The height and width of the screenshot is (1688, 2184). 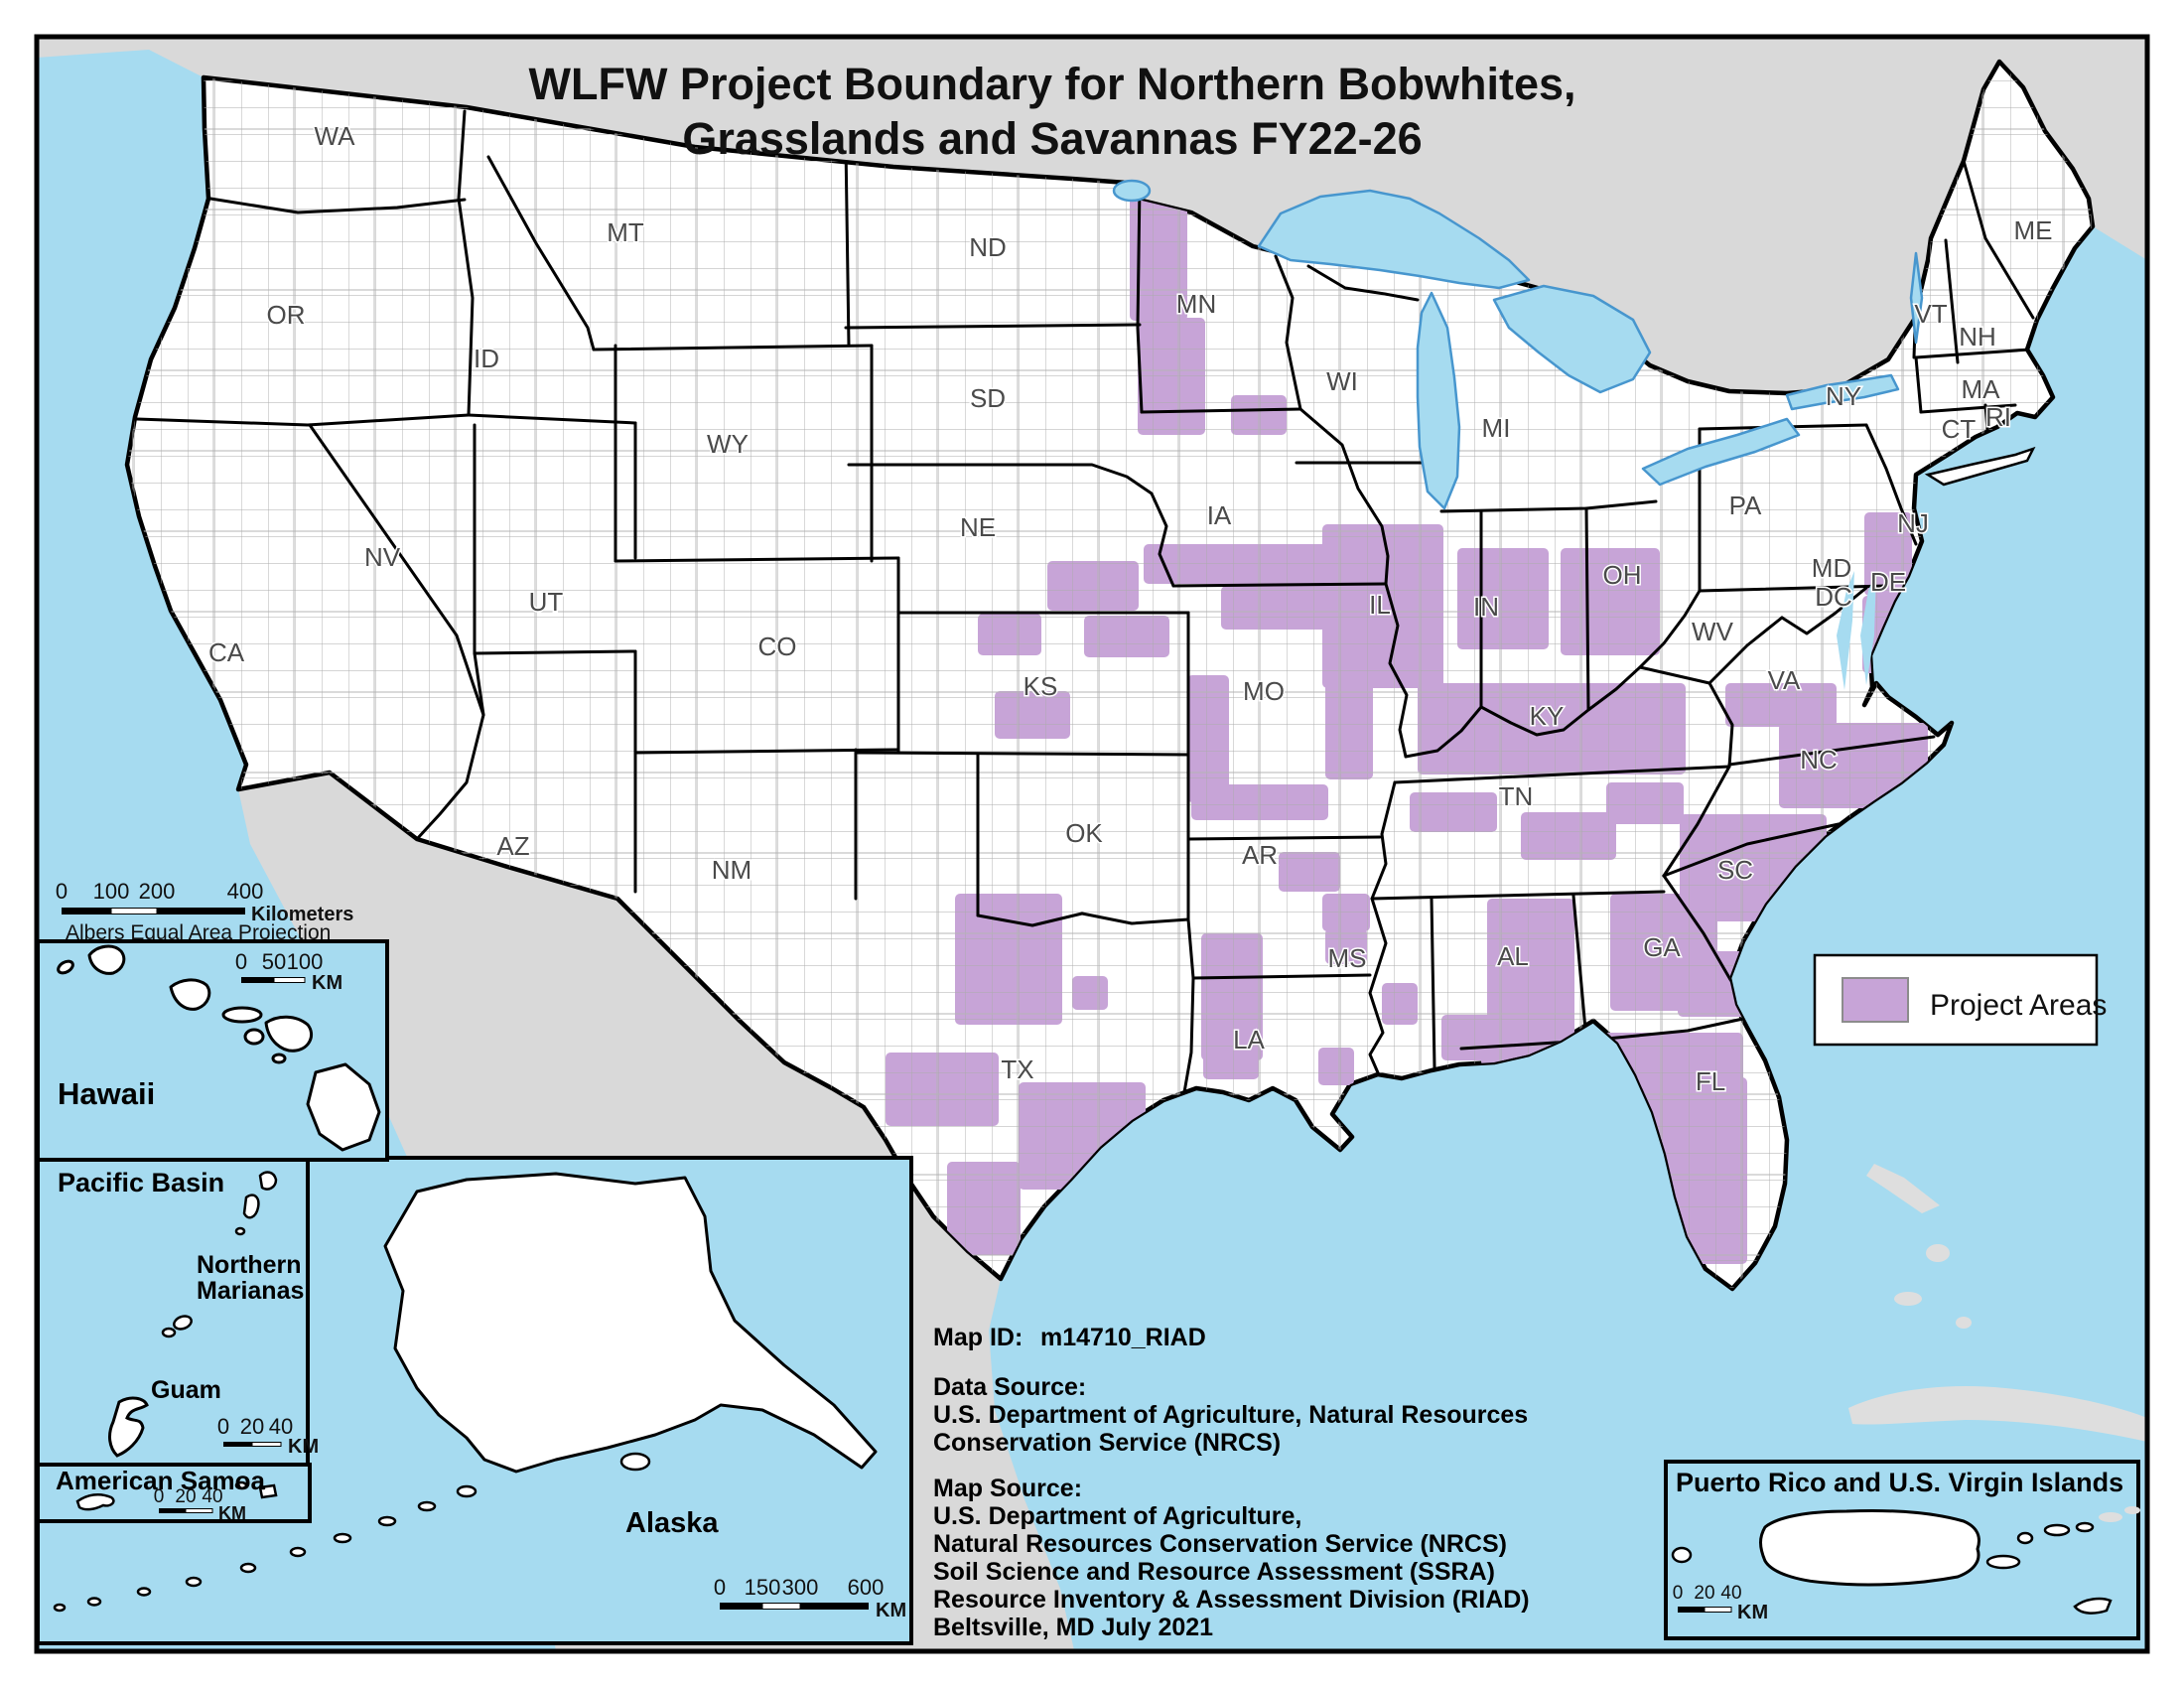 What do you see at coordinates (106, 1093) in the screenshot?
I see `hawaii-label: Hawaii` at bounding box center [106, 1093].